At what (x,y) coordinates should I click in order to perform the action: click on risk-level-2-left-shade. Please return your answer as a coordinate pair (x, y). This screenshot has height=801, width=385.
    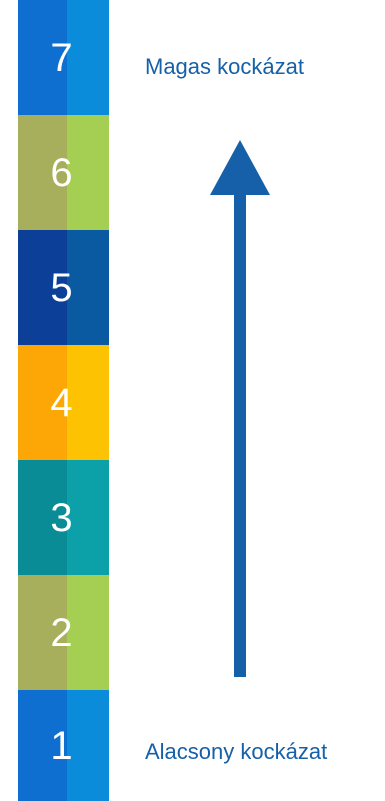
    Looking at the image, I should click on (42, 632).